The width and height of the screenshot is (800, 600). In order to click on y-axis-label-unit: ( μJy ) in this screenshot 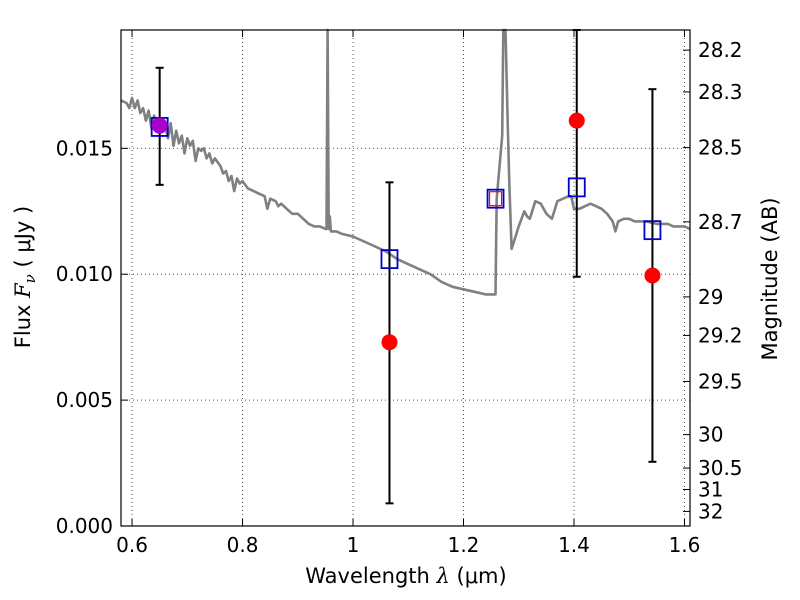, I will do `click(23, 240)`.